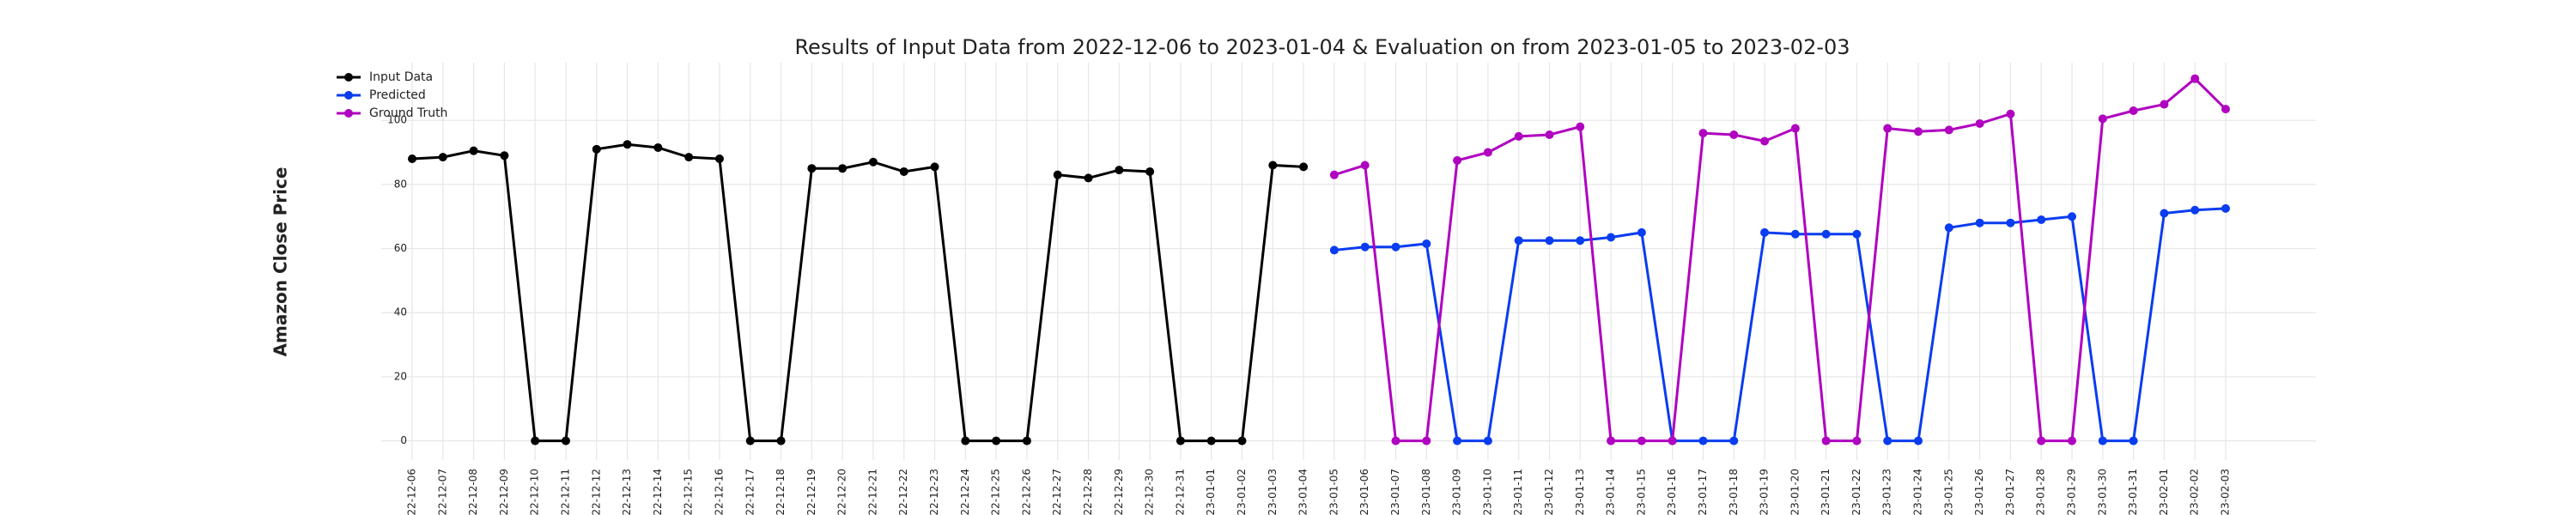 The height and width of the screenshot is (515, 2576). What do you see at coordinates (400, 184) in the screenshot?
I see `y-tick-label: 80` at bounding box center [400, 184].